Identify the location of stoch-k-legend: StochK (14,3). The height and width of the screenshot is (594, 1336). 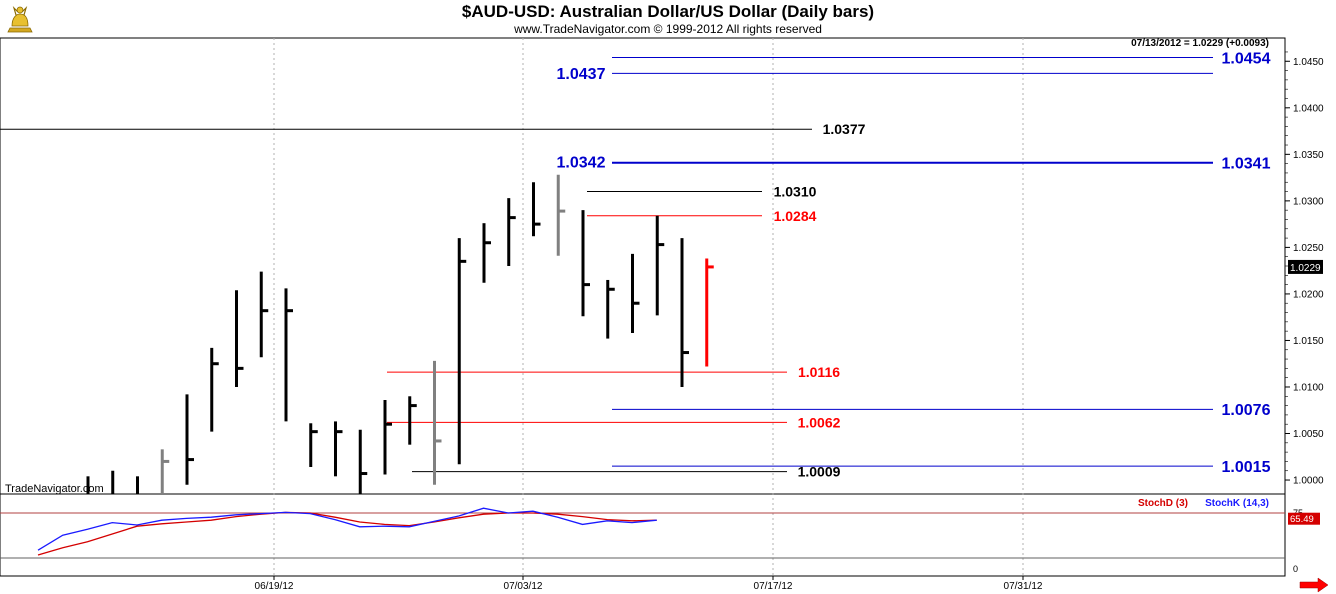
(1237, 503).